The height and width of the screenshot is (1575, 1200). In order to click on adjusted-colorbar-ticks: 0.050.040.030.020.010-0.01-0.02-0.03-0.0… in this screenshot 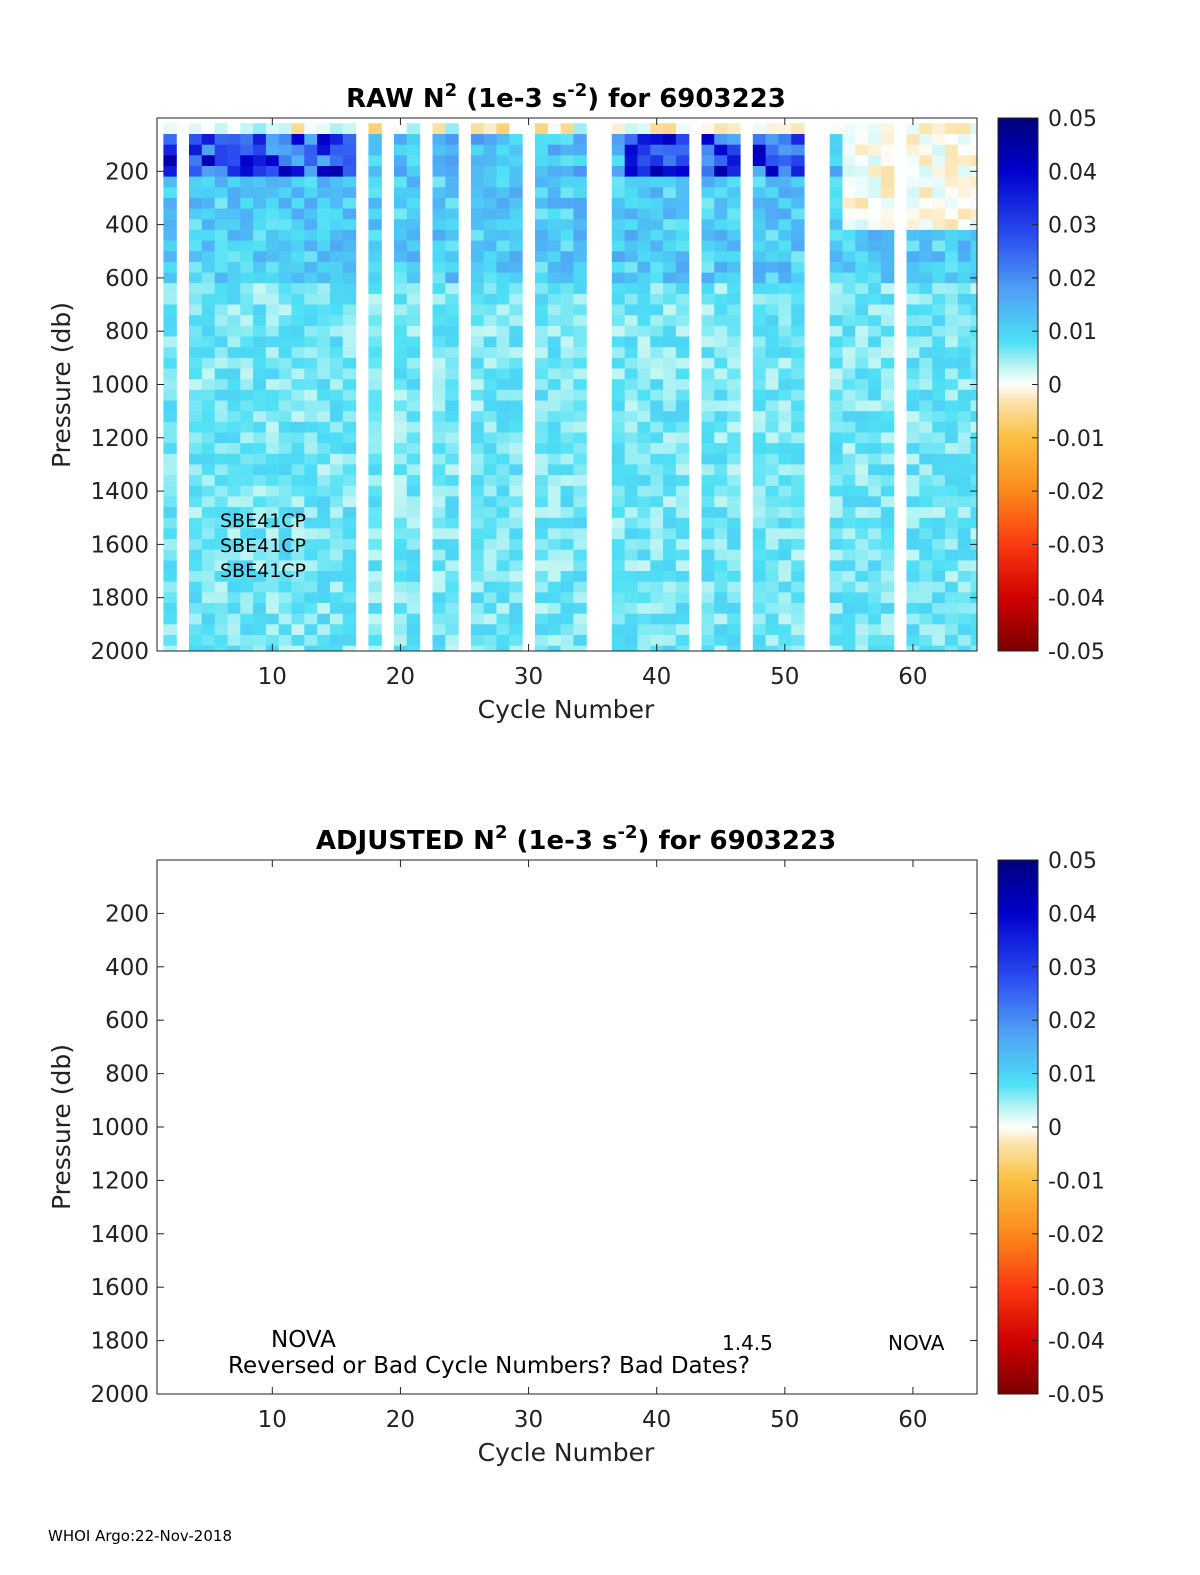, I will do `click(1068, 1128)`.